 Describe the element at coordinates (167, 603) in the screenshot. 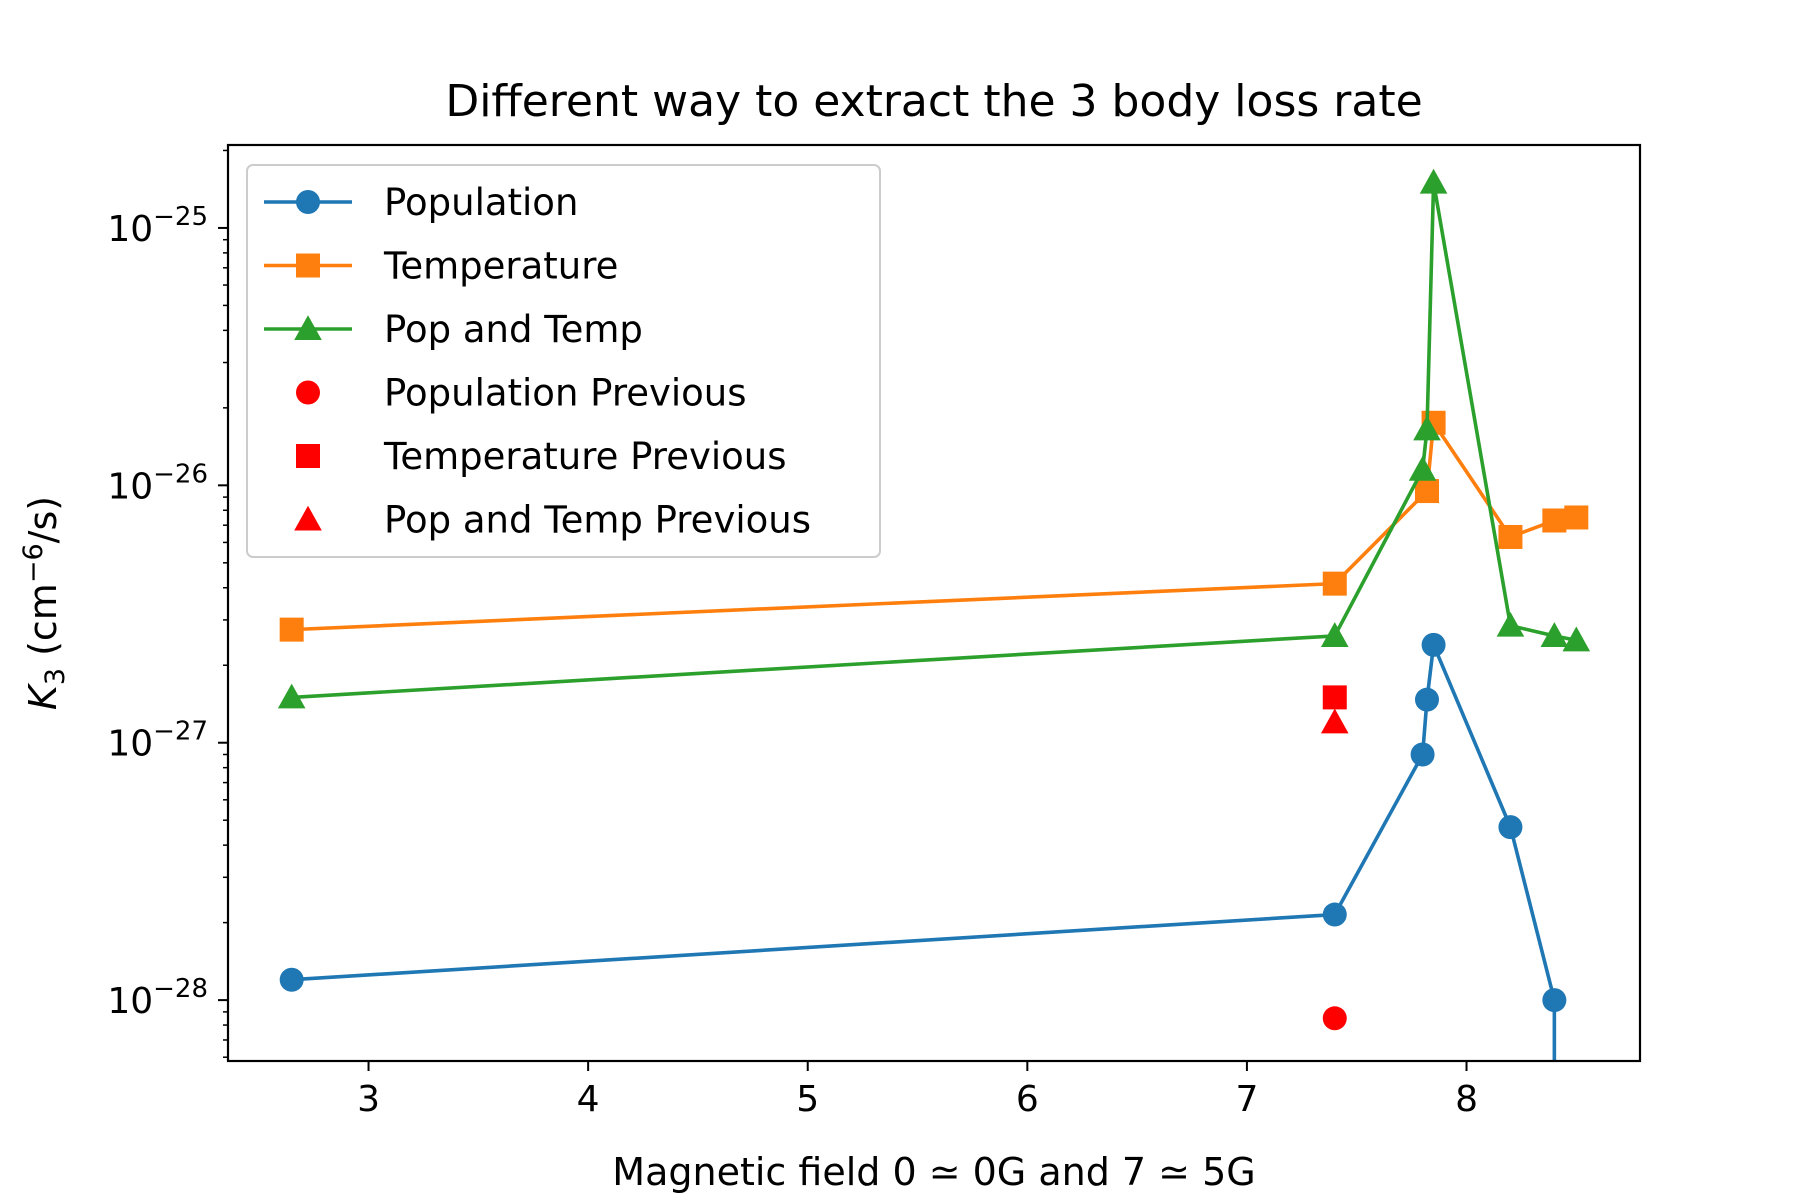

I see `y-axis: 10−28 10−27 10−26 10−25` at that location.